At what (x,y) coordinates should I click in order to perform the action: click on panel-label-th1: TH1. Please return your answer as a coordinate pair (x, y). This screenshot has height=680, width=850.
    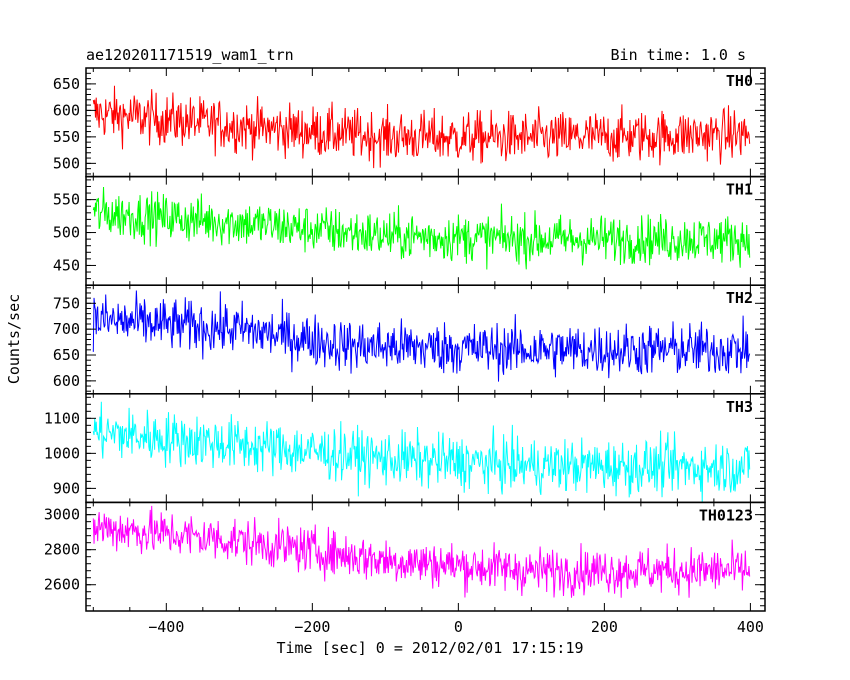
    Looking at the image, I should click on (739, 190).